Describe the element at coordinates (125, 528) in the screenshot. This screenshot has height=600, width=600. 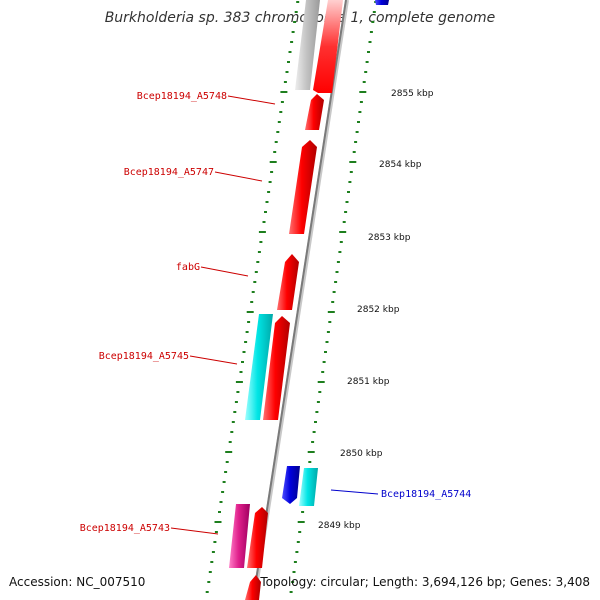
I see `gene-label-a5743: Bcep18194_A5743` at that location.